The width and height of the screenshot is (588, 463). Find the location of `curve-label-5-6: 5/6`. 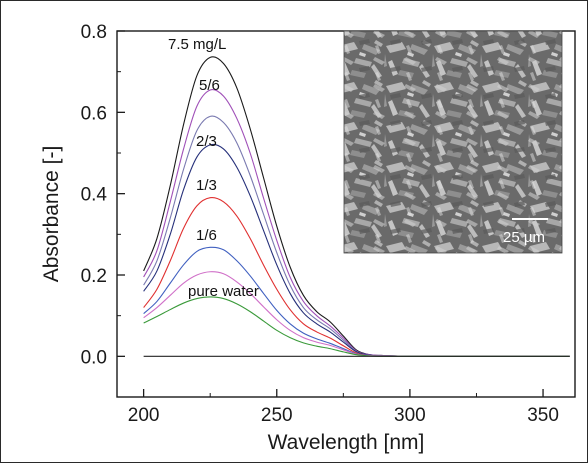

curve-label-5-6: 5/6 is located at coordinates (209, 85).